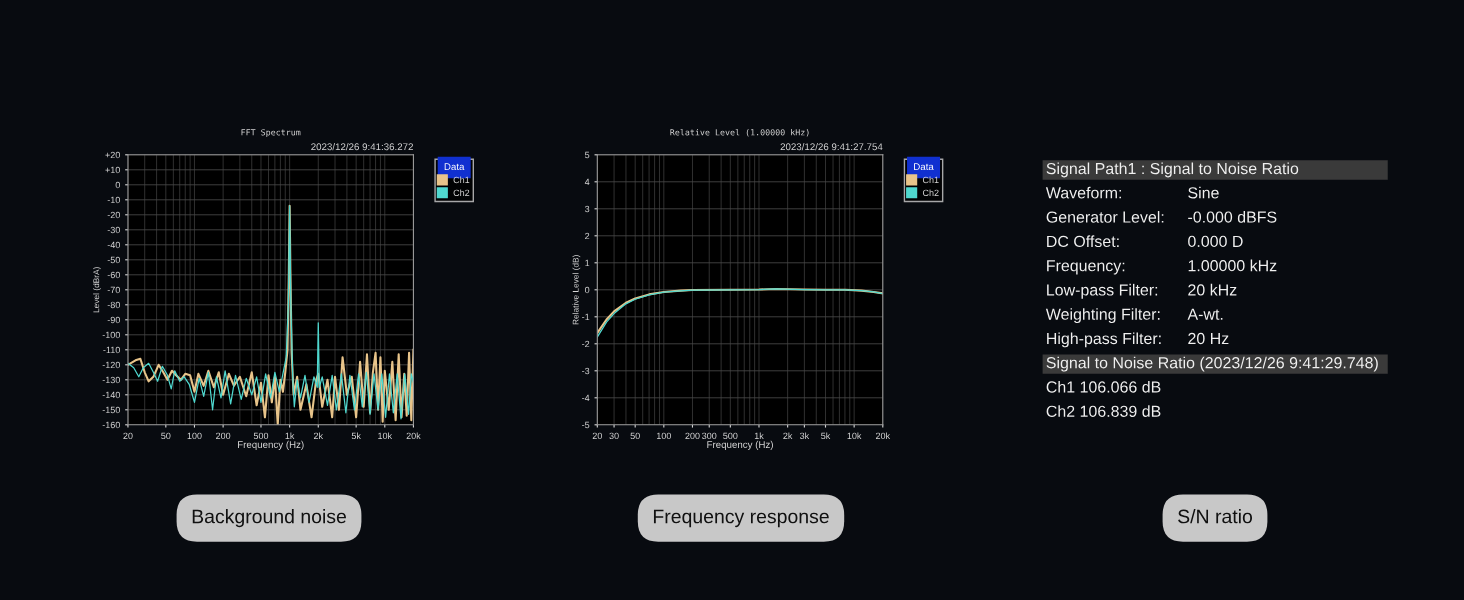 The height and width of the screenshot is (600, 1464). What do you see at coordinates (804, 436) in the screenshot?
I see `x-tick-label: 3k` at bounding box center [804, 436].